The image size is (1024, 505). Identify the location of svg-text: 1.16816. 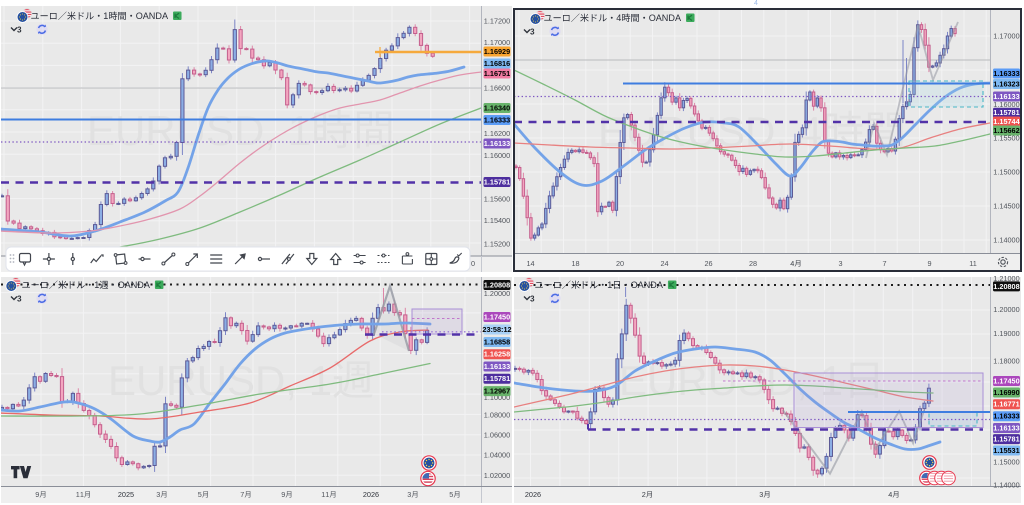
(497, 63).